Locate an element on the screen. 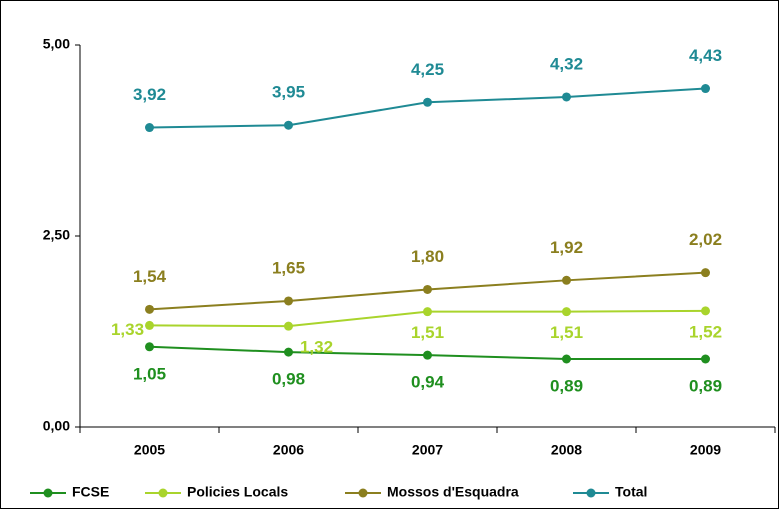 Image resolution: width=779 pixels, height=509 pixels. legend-label: Mossos d'Esquadra is located at coordinates (453, 492).